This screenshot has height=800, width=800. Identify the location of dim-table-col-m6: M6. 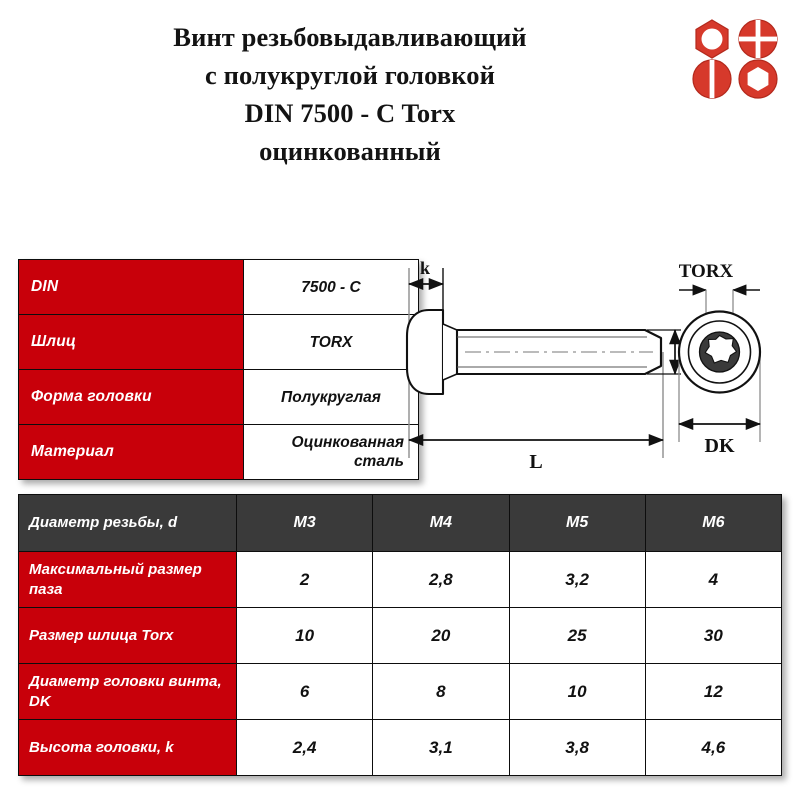
(713, 523).